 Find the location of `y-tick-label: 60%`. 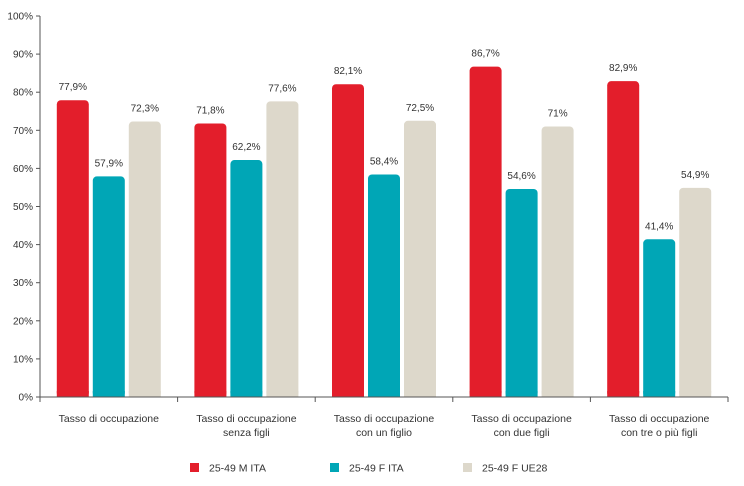

y-tick-label: 60% is located at coordinates (23, 169).